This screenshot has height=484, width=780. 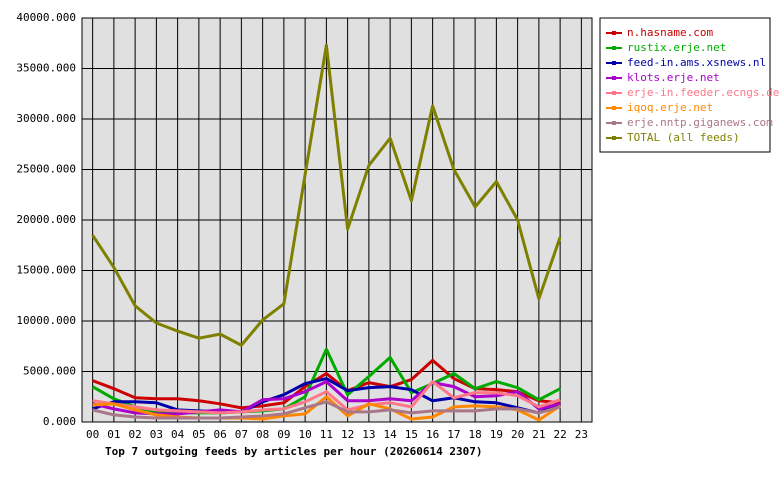 What do you see at coordinates (46, 17) in the screenshot?
I see `y-tick-label: 40000.000` at bounding box center [46, 17].